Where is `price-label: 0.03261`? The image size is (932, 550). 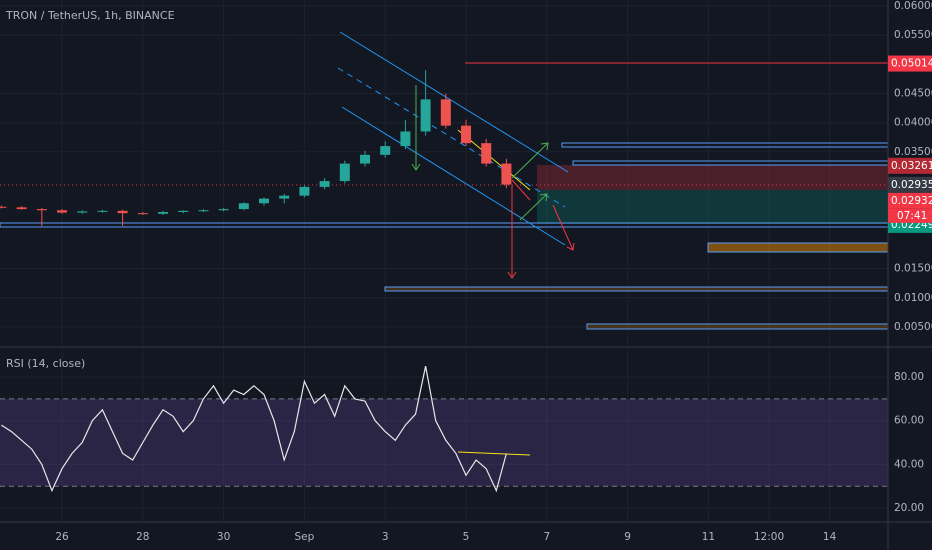
price-label: 0.03261 is located at coordinates (911, 166).